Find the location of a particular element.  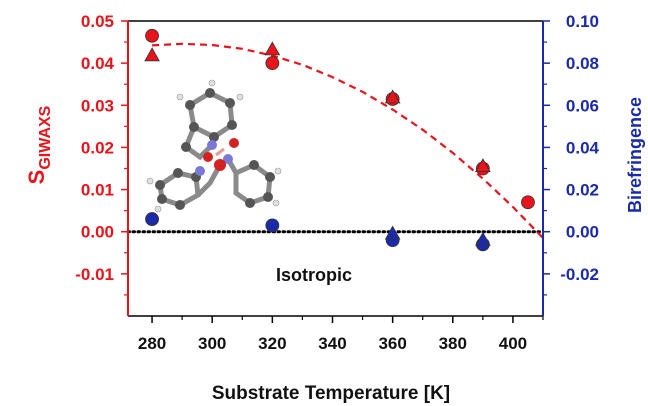

x-tick-label: 300 is located at coordinates (212, 343).